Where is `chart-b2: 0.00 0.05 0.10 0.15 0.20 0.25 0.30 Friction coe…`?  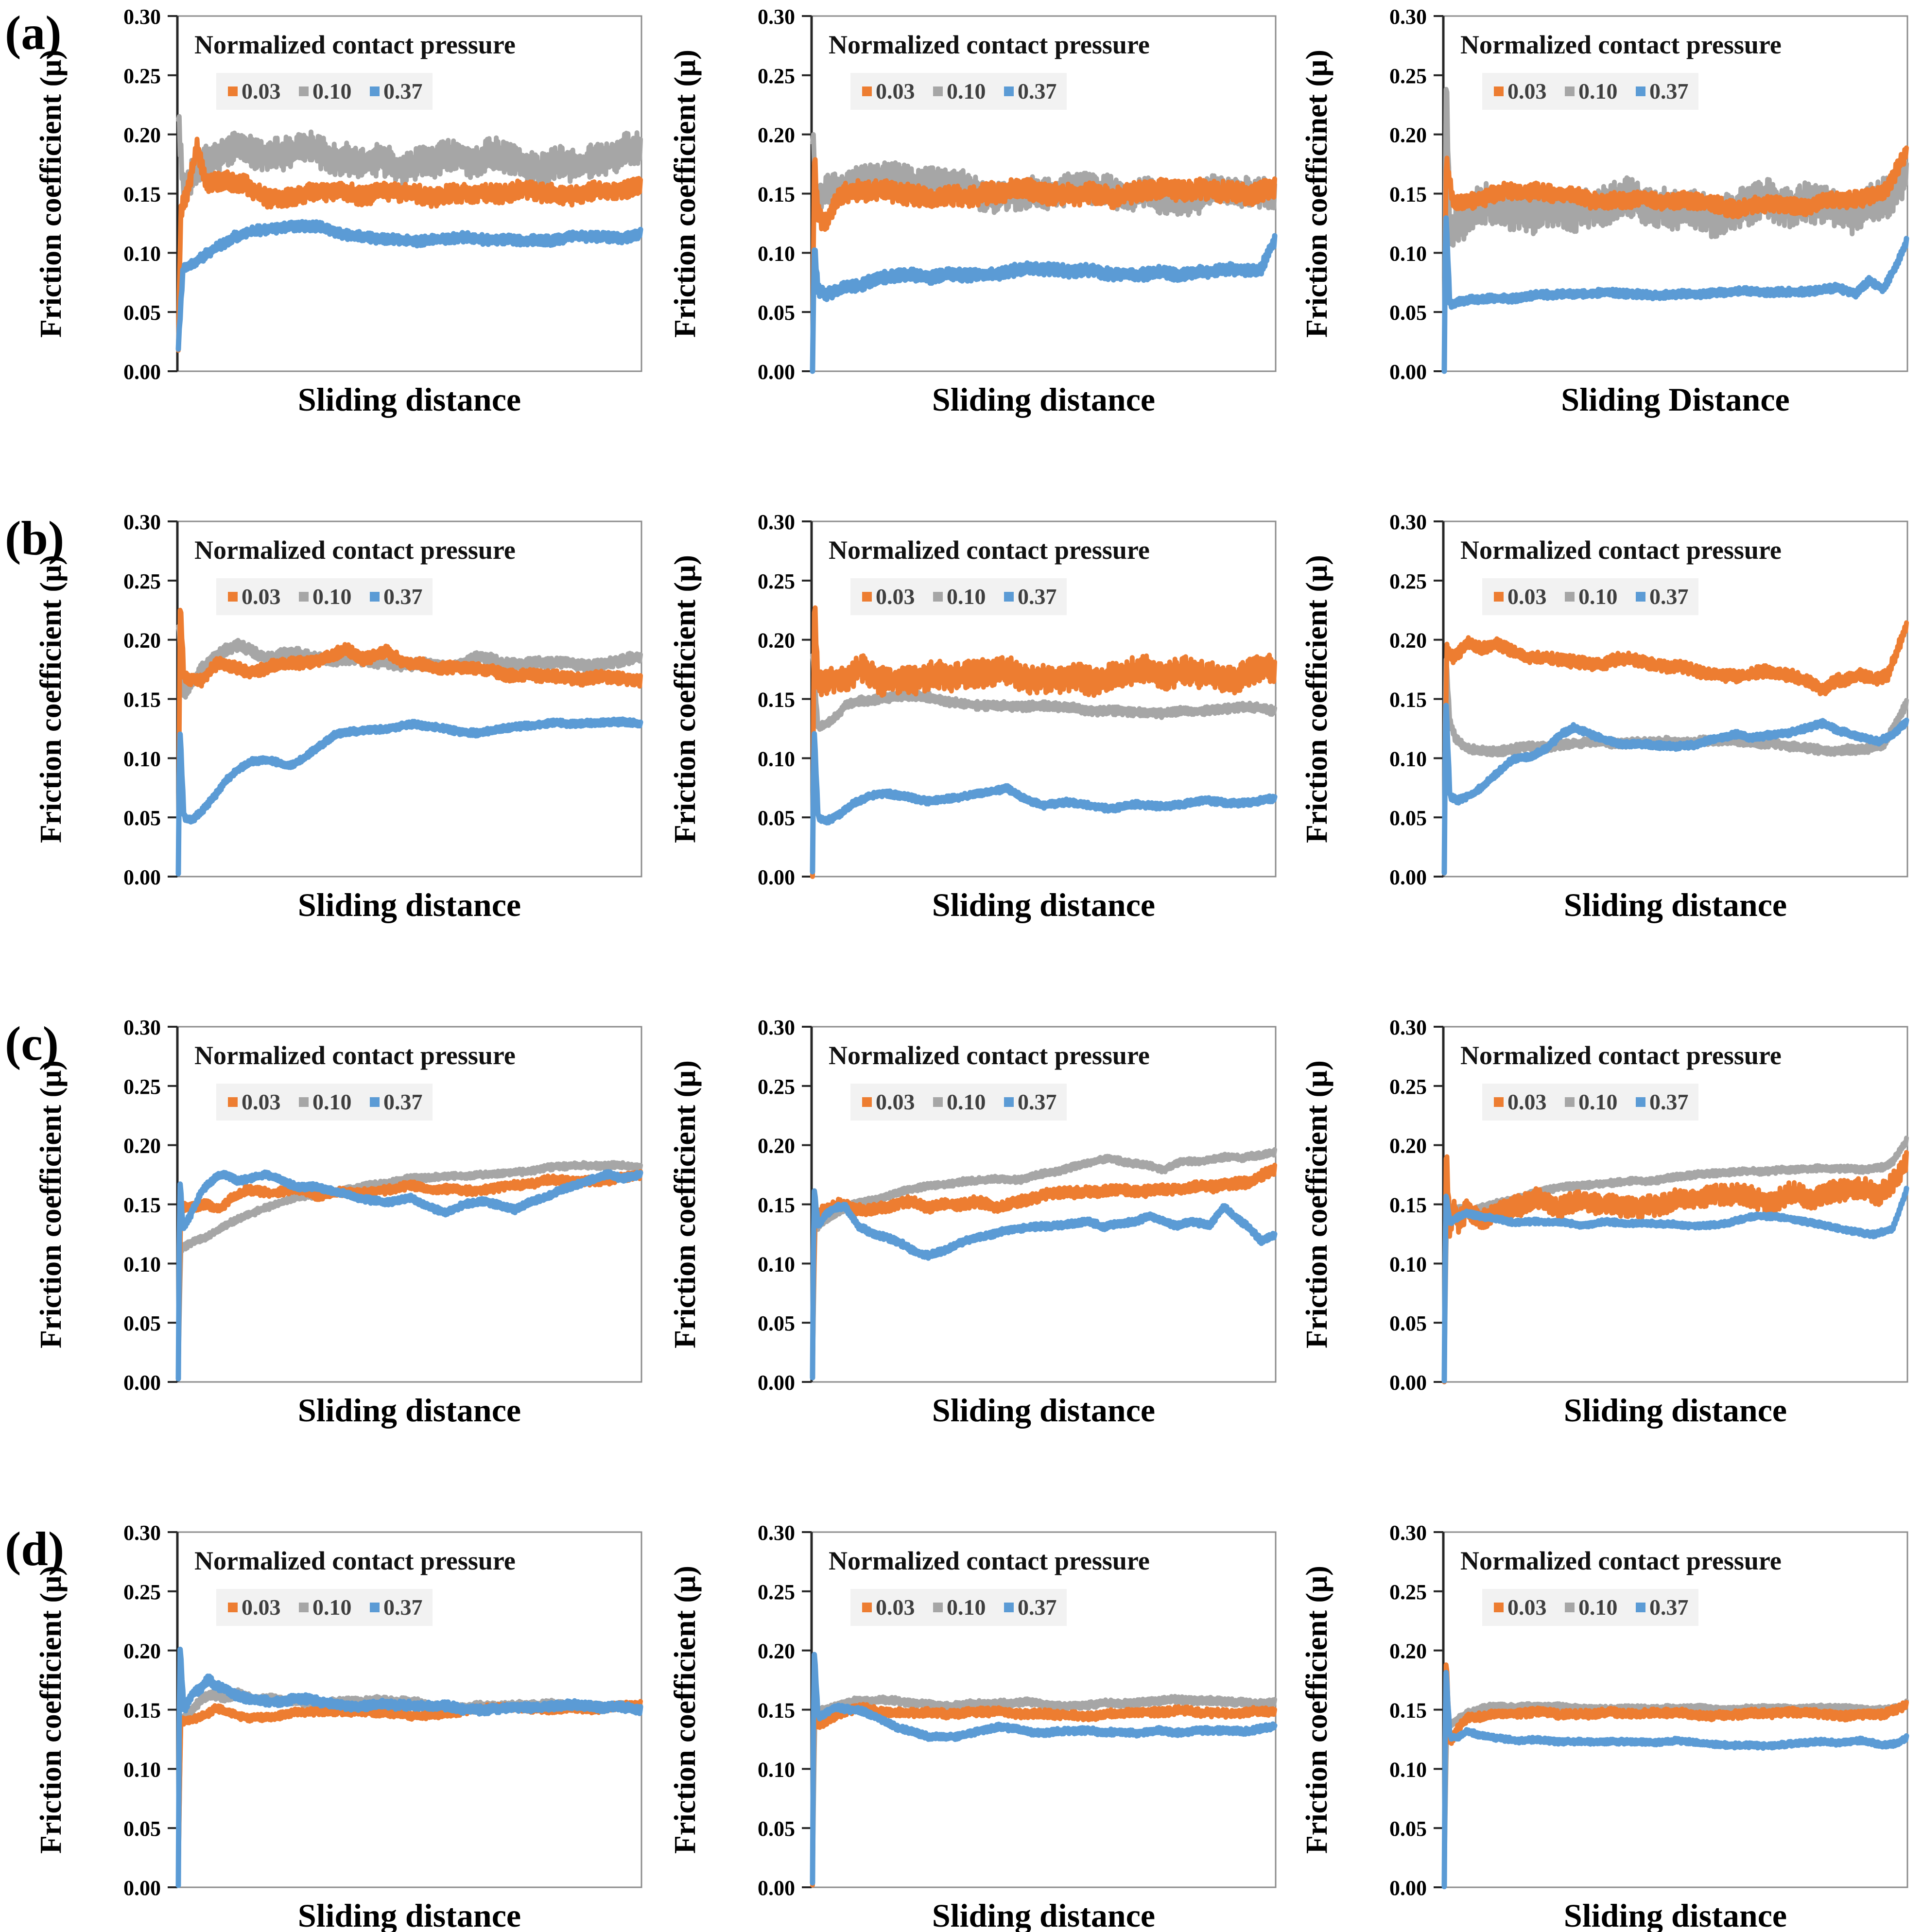 chart-b2: 0.00 0.05 0.10 0.15 0.20 0.25 0.30 Friction coe… is located at coordinates (977, 719).